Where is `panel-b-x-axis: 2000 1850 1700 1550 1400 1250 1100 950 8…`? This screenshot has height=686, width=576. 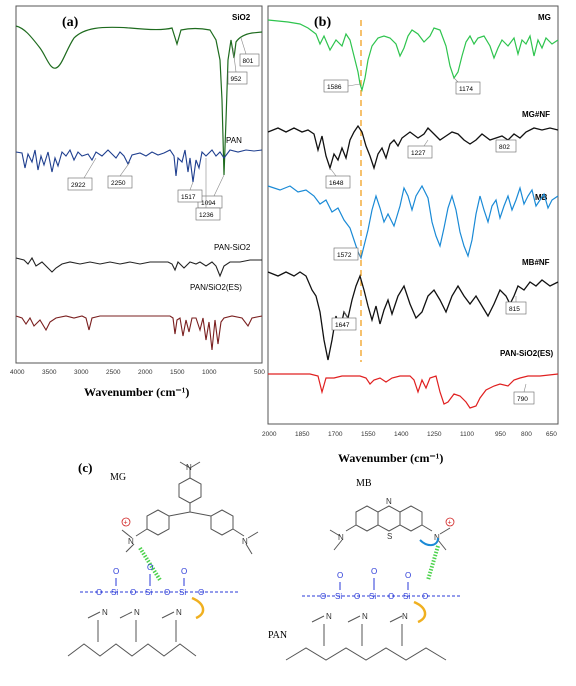 panel-b-x-axis: 2000 1850 1700 1550 1400 1250 1100 950 8… is located at coordinates (409, 434).